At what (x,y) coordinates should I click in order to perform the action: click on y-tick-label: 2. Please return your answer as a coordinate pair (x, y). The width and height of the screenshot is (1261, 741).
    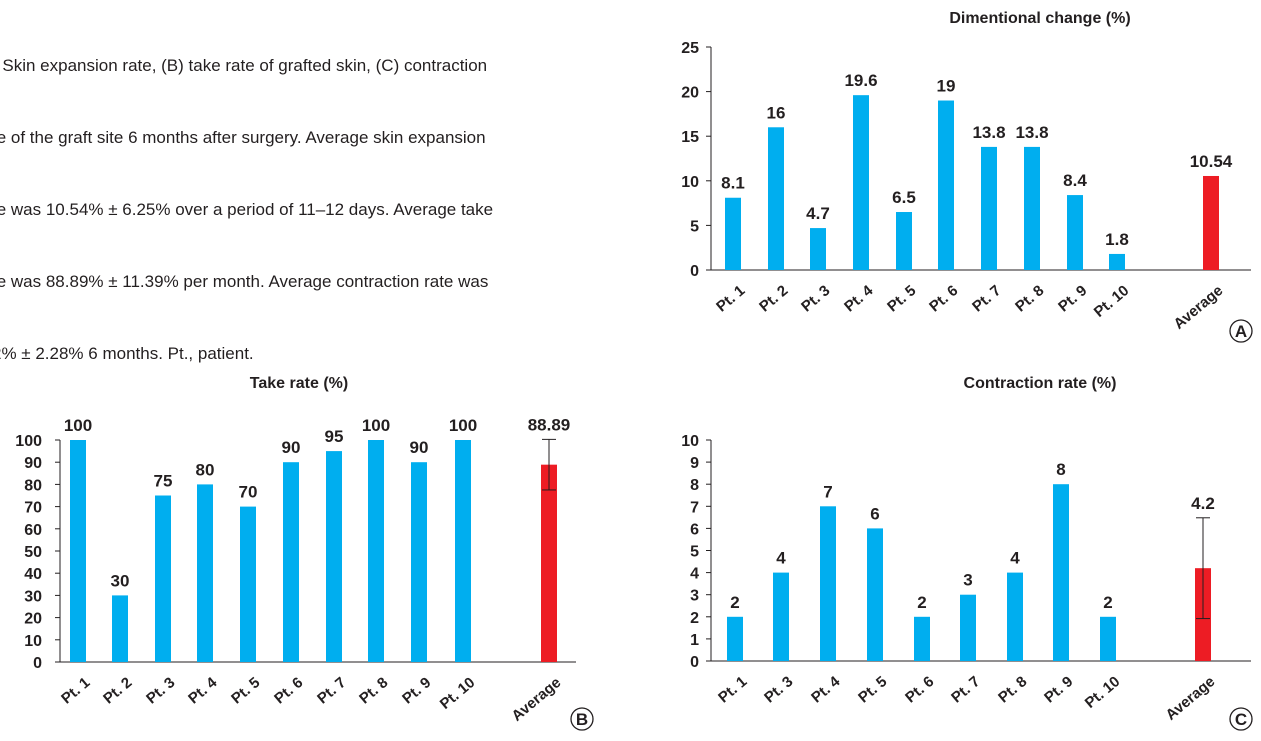
    Looking at the image, I should click on (694, 618).